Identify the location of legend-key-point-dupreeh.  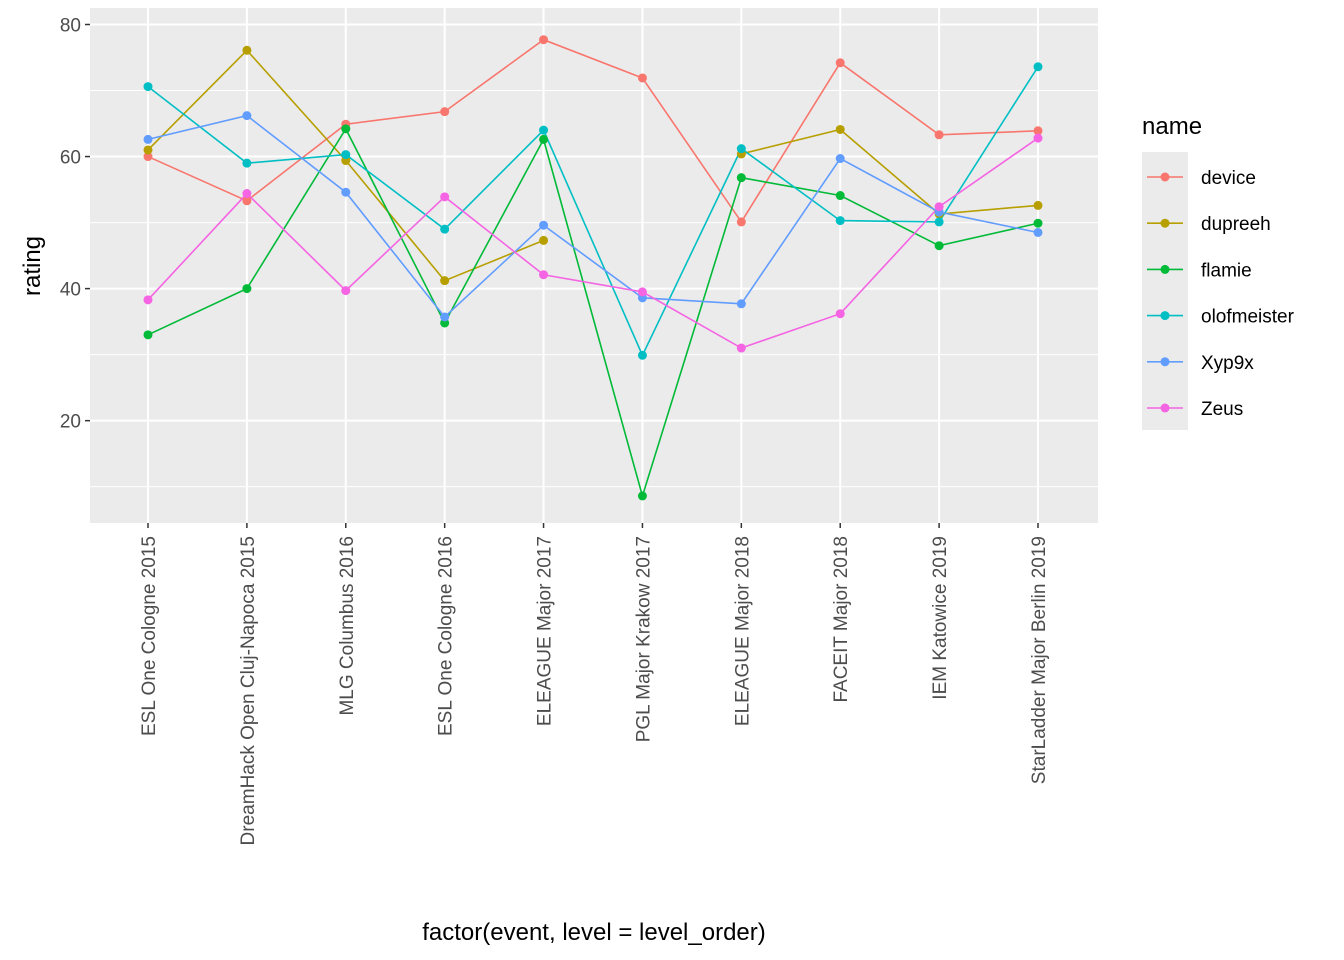
(1165, 223).